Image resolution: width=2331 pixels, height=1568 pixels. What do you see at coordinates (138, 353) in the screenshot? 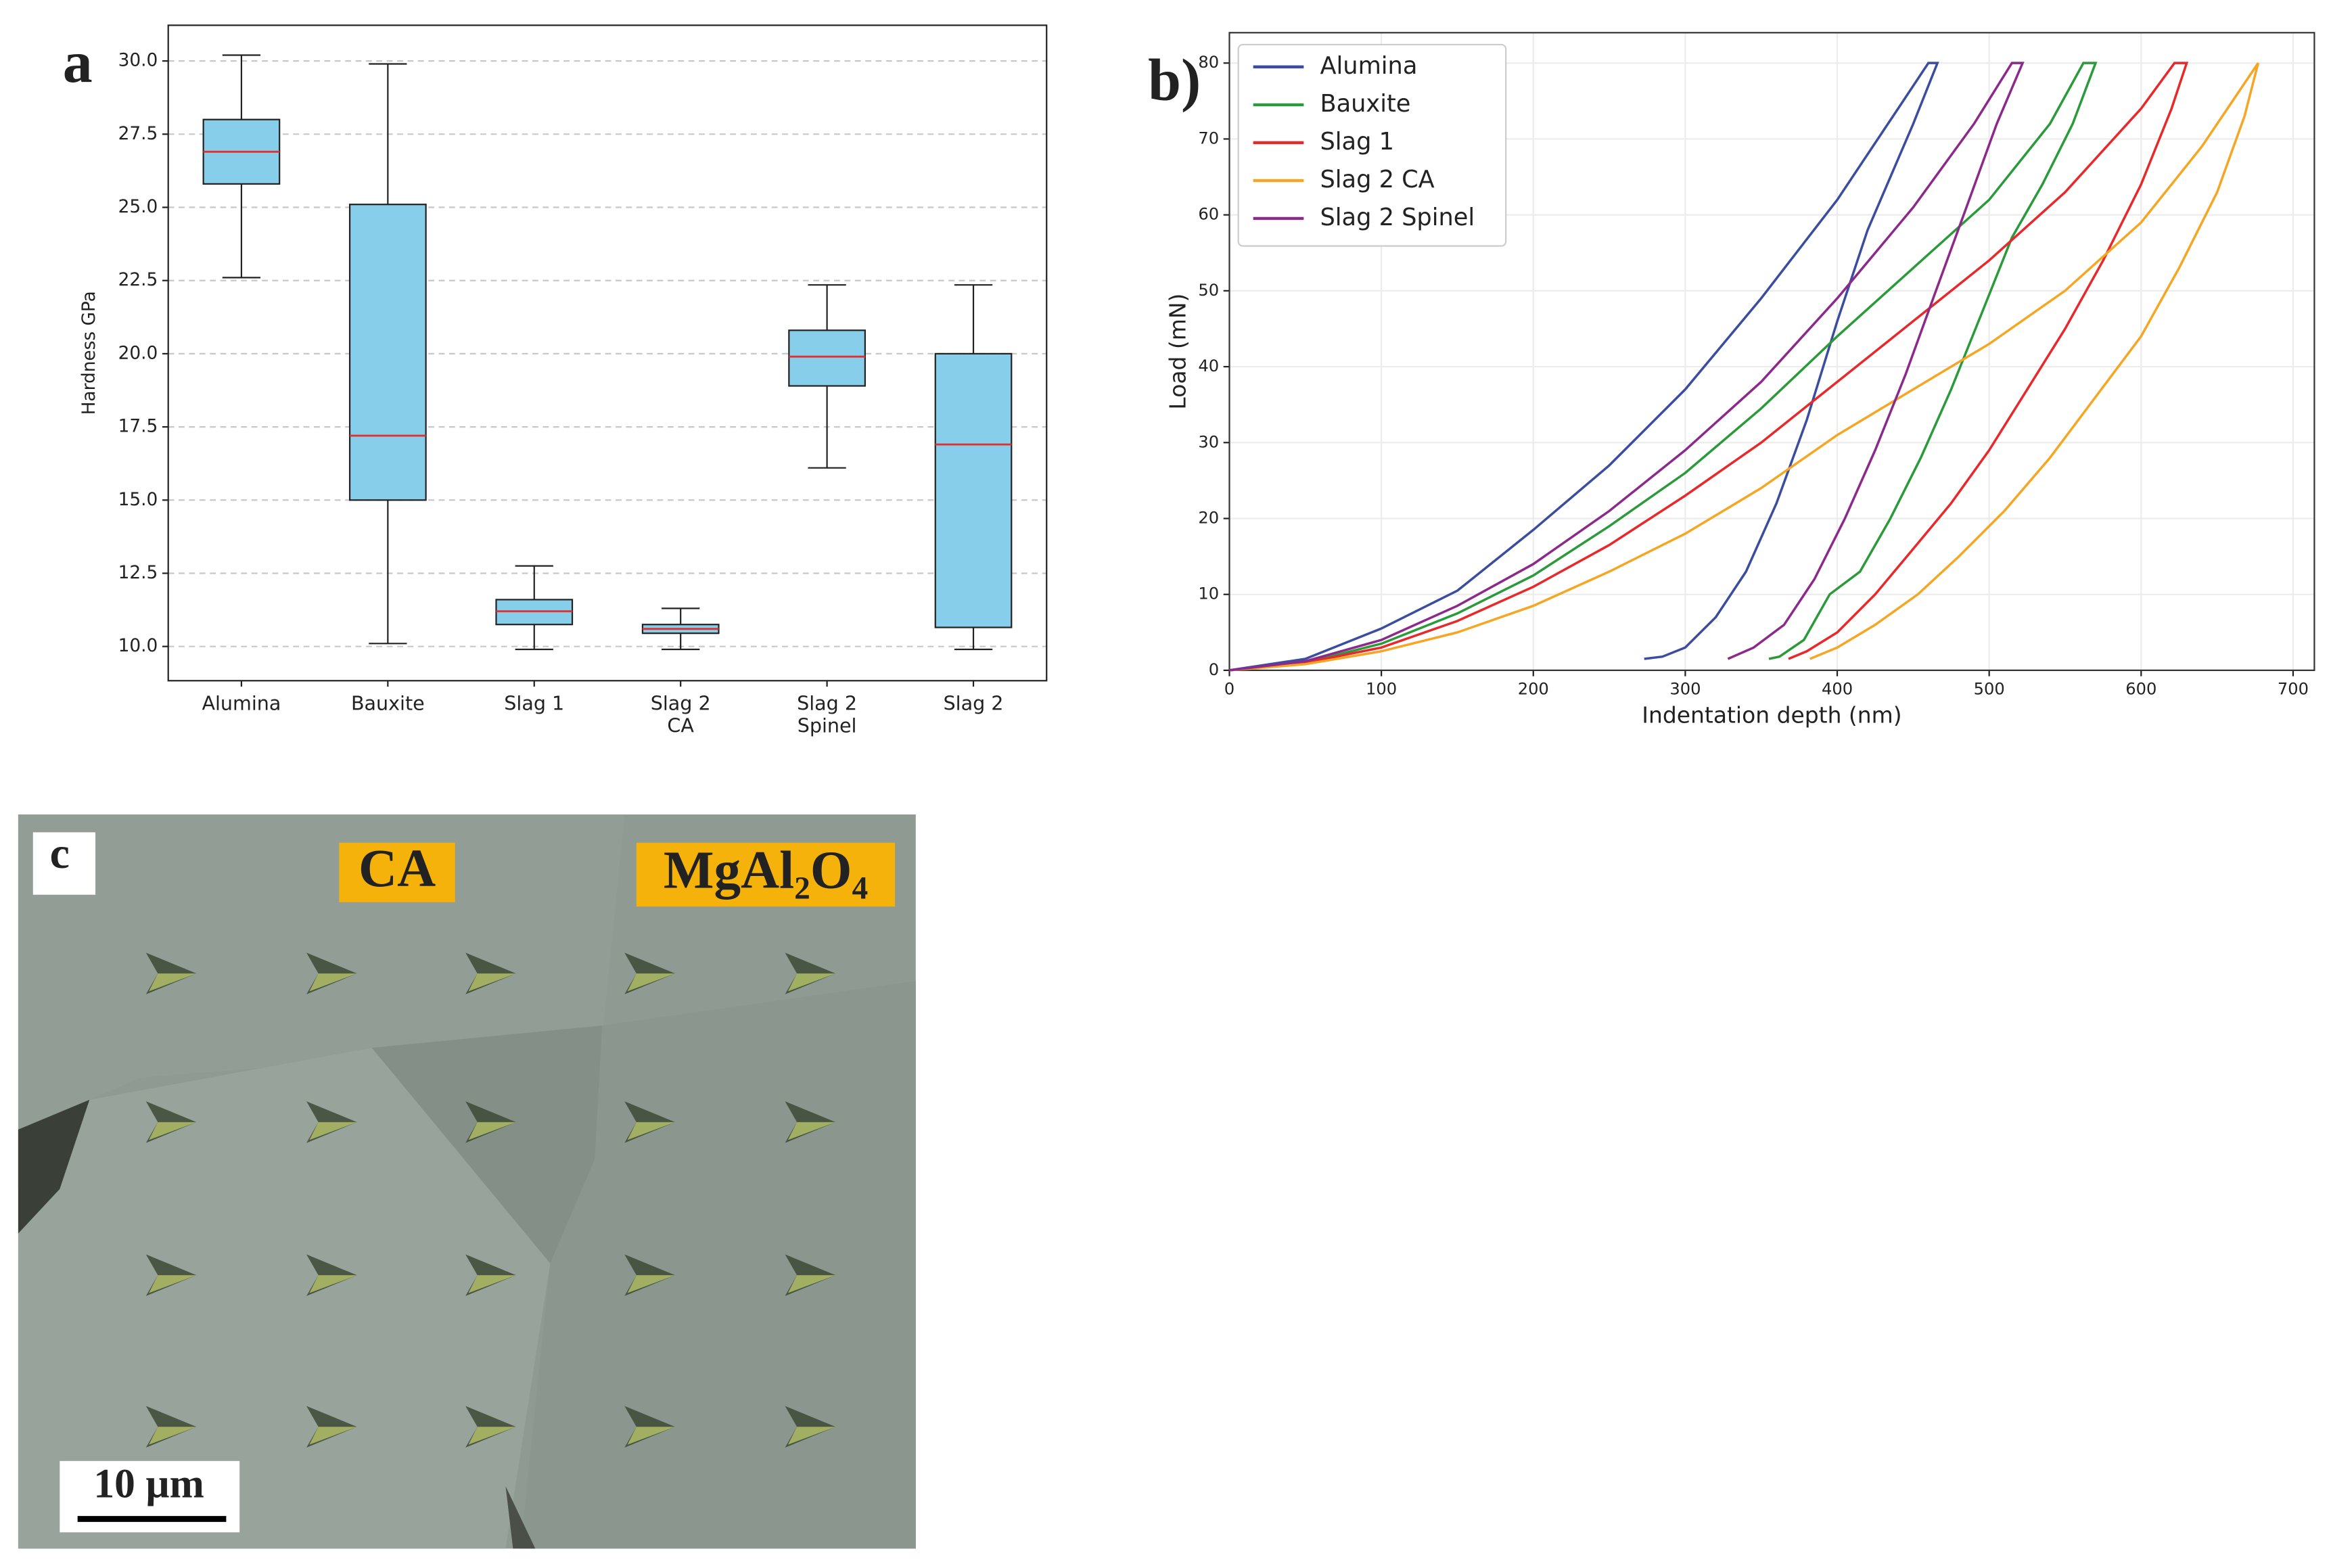
I see `y-tick-label: 20.0` at bounding box center [138, 353].